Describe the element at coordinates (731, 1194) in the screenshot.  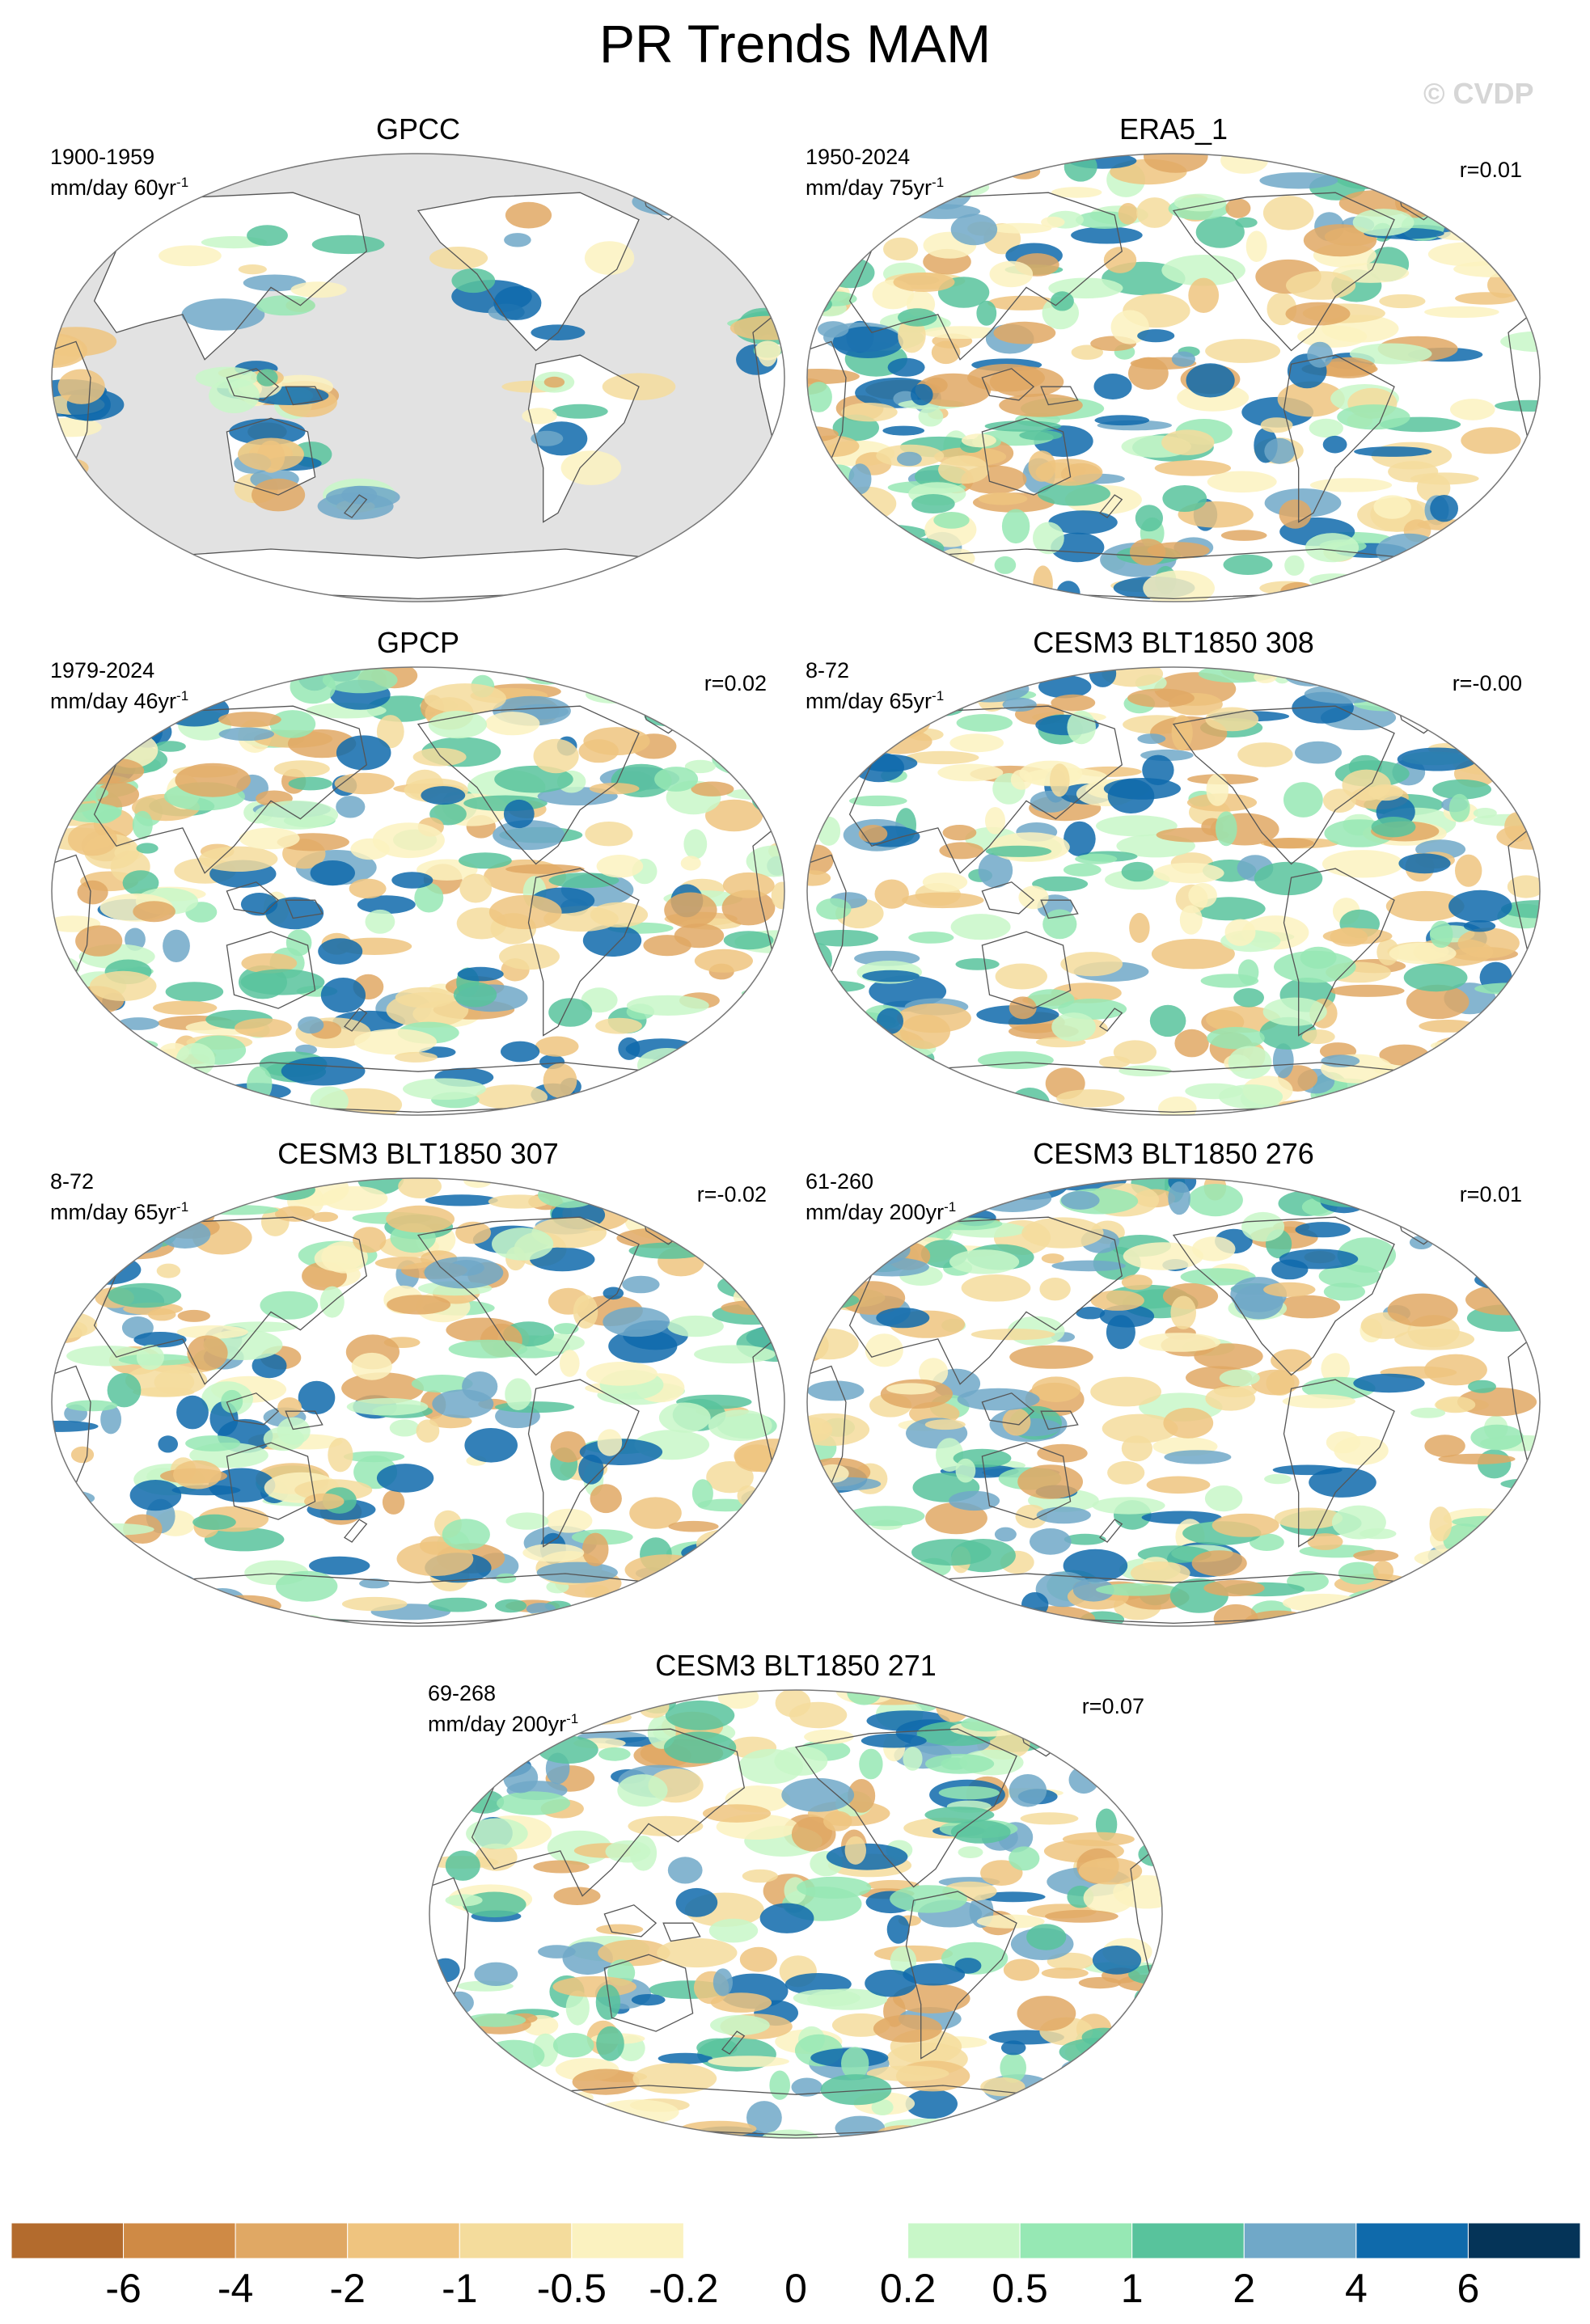
I see `panel-correlation: r=-0.02` at that location.